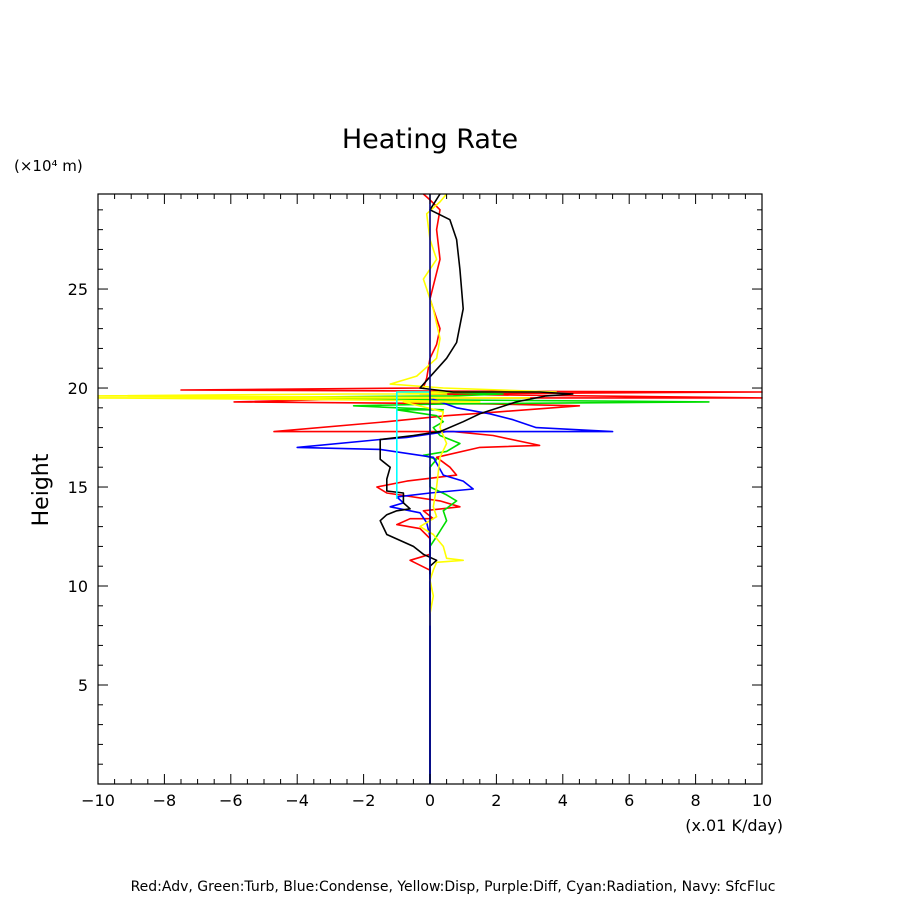 The image size is (904, 904). What do you see at coordinates (231, 800) in the screenshot?
I see `x-tick-label: −6` at bounding box center [231, 800].